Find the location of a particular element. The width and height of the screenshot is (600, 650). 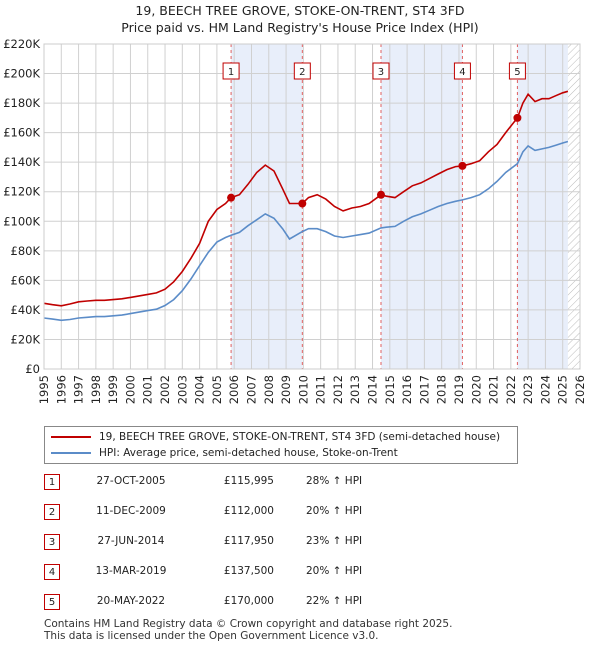

x-tick-label: 2014 is located at coordinates (373, 389).